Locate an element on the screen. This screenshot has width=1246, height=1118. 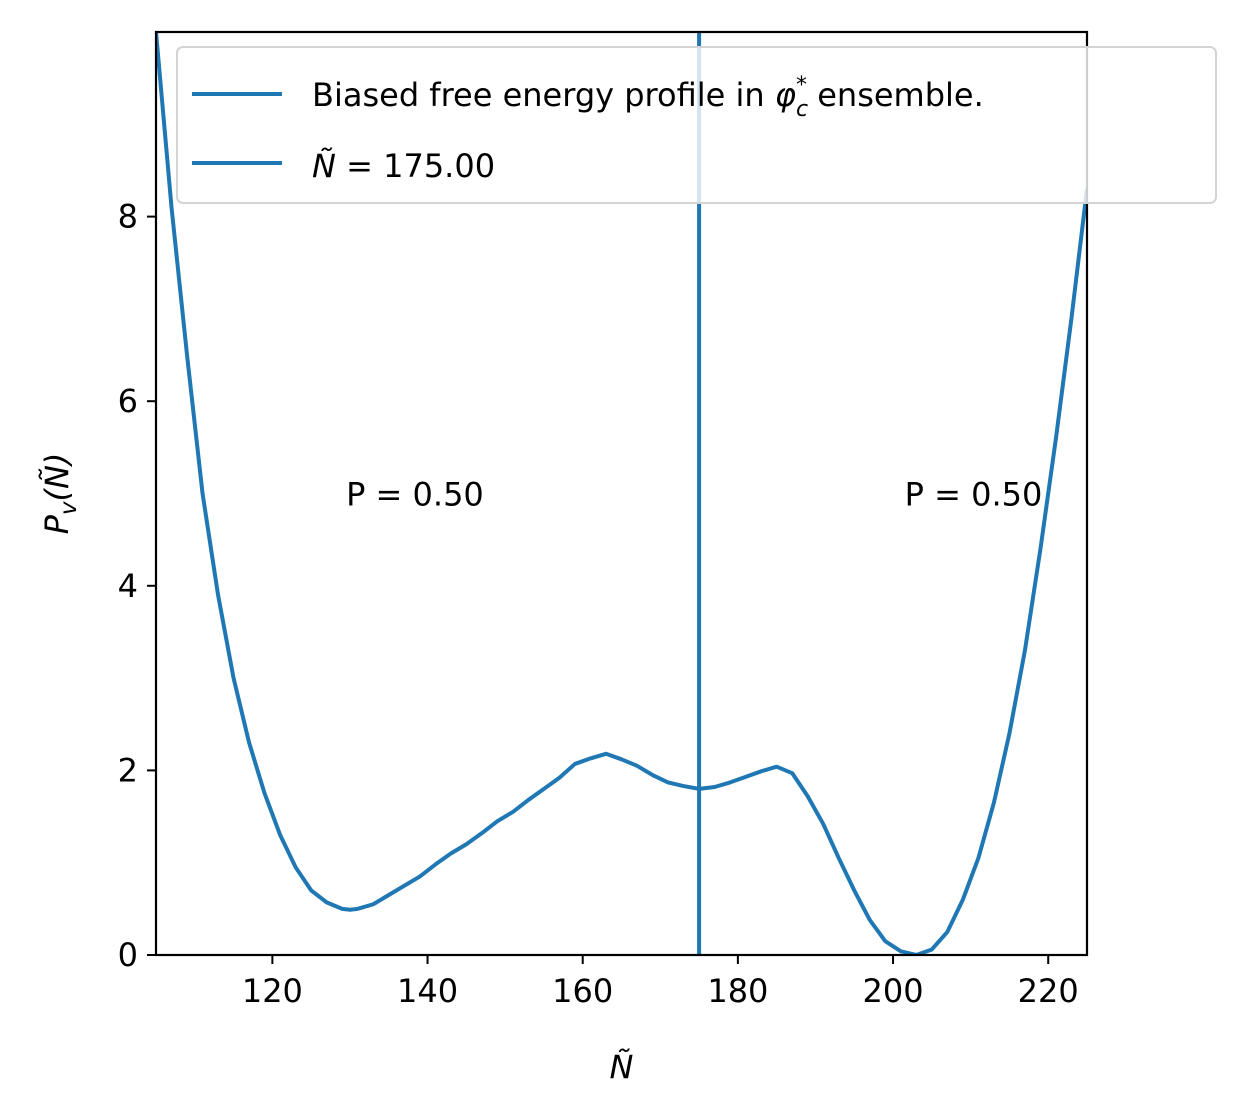
y-axis-label: Pv(Ñ) is located at coordinates (60, 494).